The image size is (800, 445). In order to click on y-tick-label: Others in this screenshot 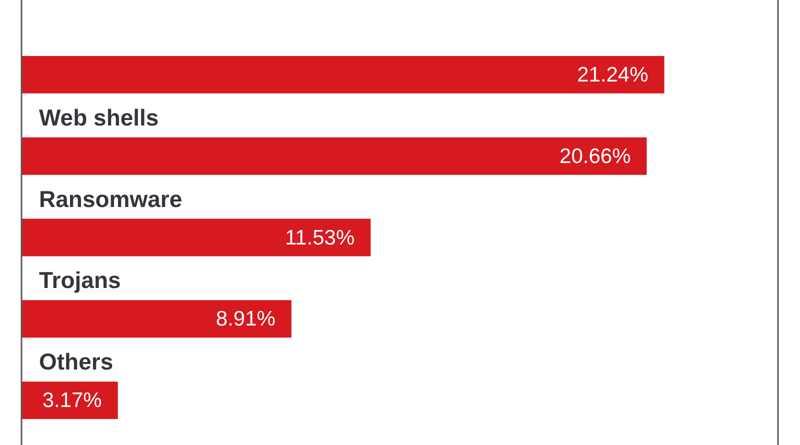, I will do `click(76, 361)`.